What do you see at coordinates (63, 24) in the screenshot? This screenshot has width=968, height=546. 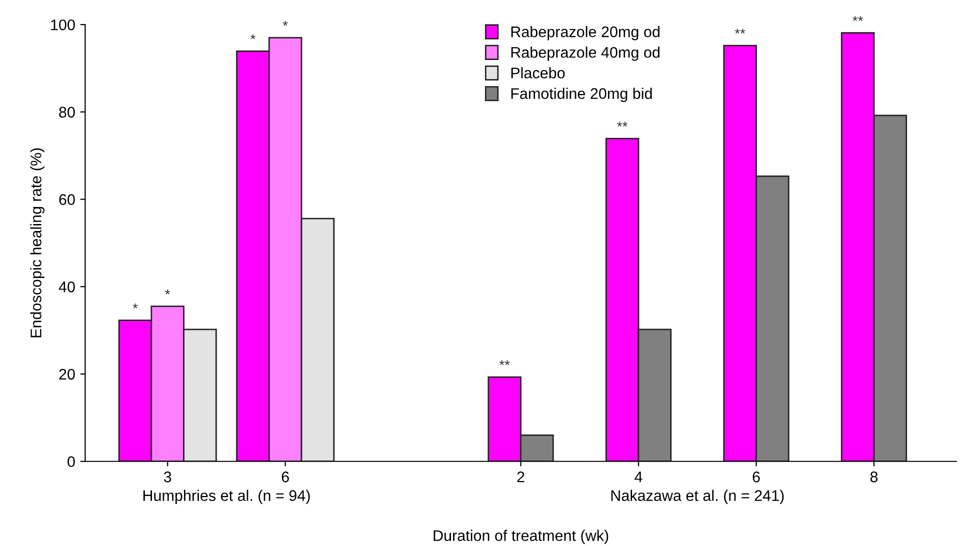 I see `y-tick-label: 100` at bounding box center [63, 24].